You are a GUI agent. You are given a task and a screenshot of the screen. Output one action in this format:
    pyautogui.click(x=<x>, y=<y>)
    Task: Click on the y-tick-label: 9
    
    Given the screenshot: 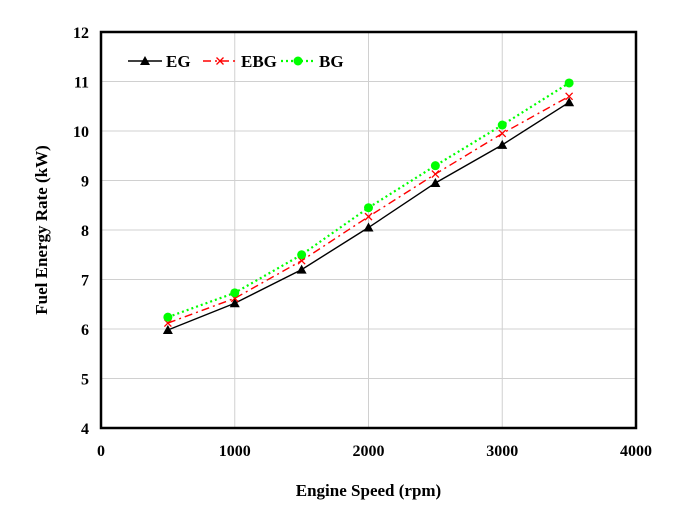 What is the action you would take?
    pyautogui.click(x=85, y=182)
    